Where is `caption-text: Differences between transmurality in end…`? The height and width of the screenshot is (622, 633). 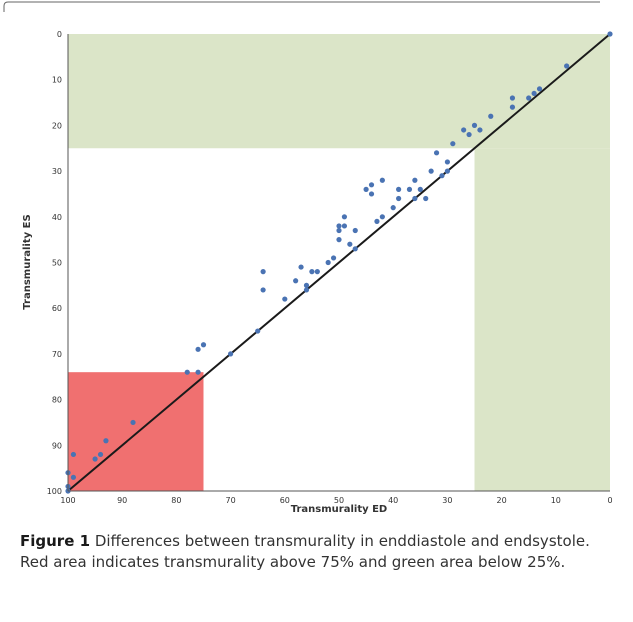
caption-text: Differences between transmurality in end… is located at coordinates (305, 551).